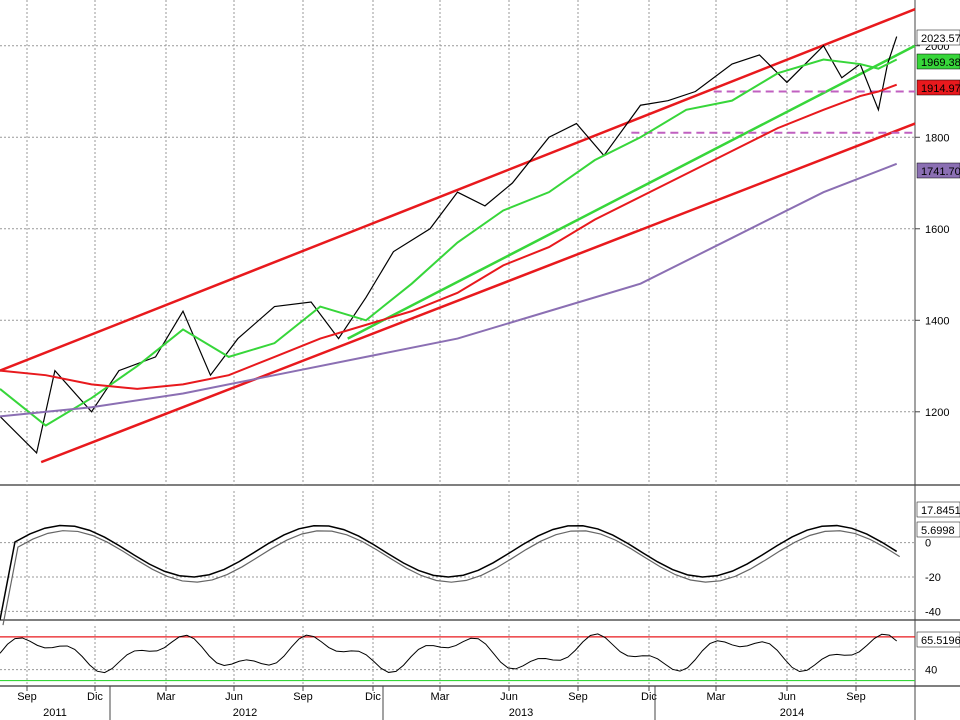  What do you see at coordinates (787, 697) in the screenshot?
I see `x-tick-label-11: Jun` at bounding box center [787, 697].